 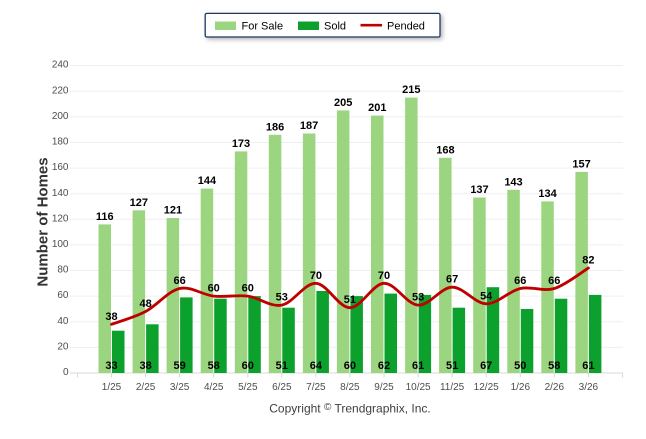 What do you see at coordinates (111, 366) in the screenshot?
I see `svg-text: 33` at bounding box center [111, 366].